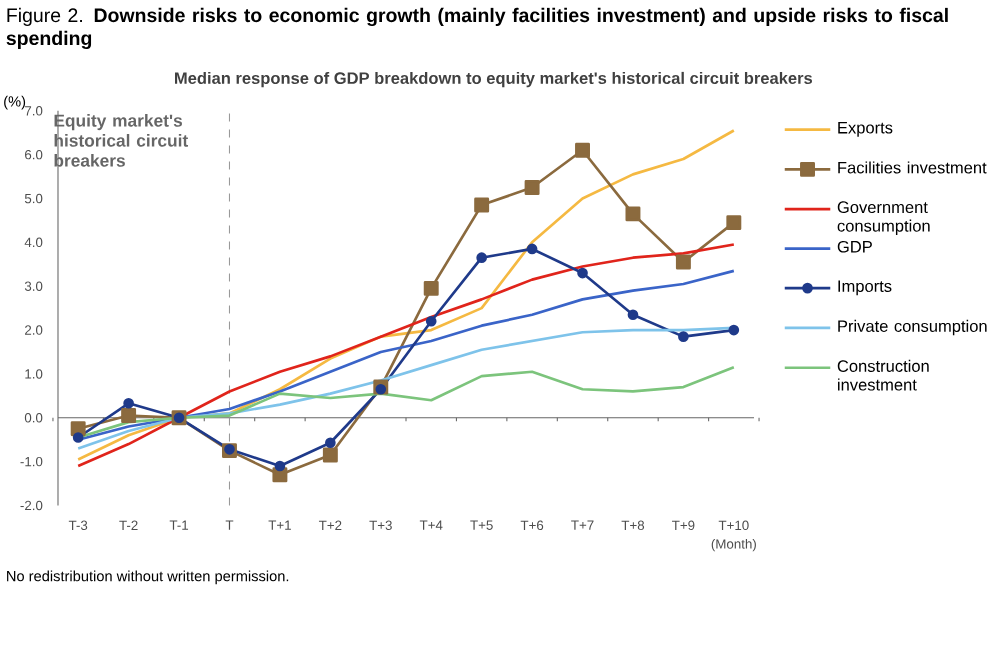 Image resolution: width=1000 pixels, height=650 pixels. I want to click on legend-label: Exports, so click(865, 129).